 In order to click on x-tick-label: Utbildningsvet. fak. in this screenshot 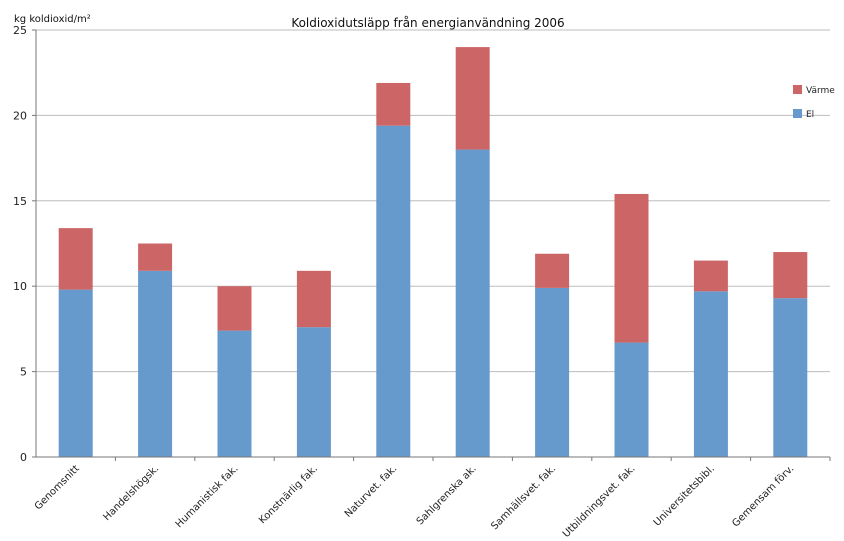, I will do `click(599, 501)`.